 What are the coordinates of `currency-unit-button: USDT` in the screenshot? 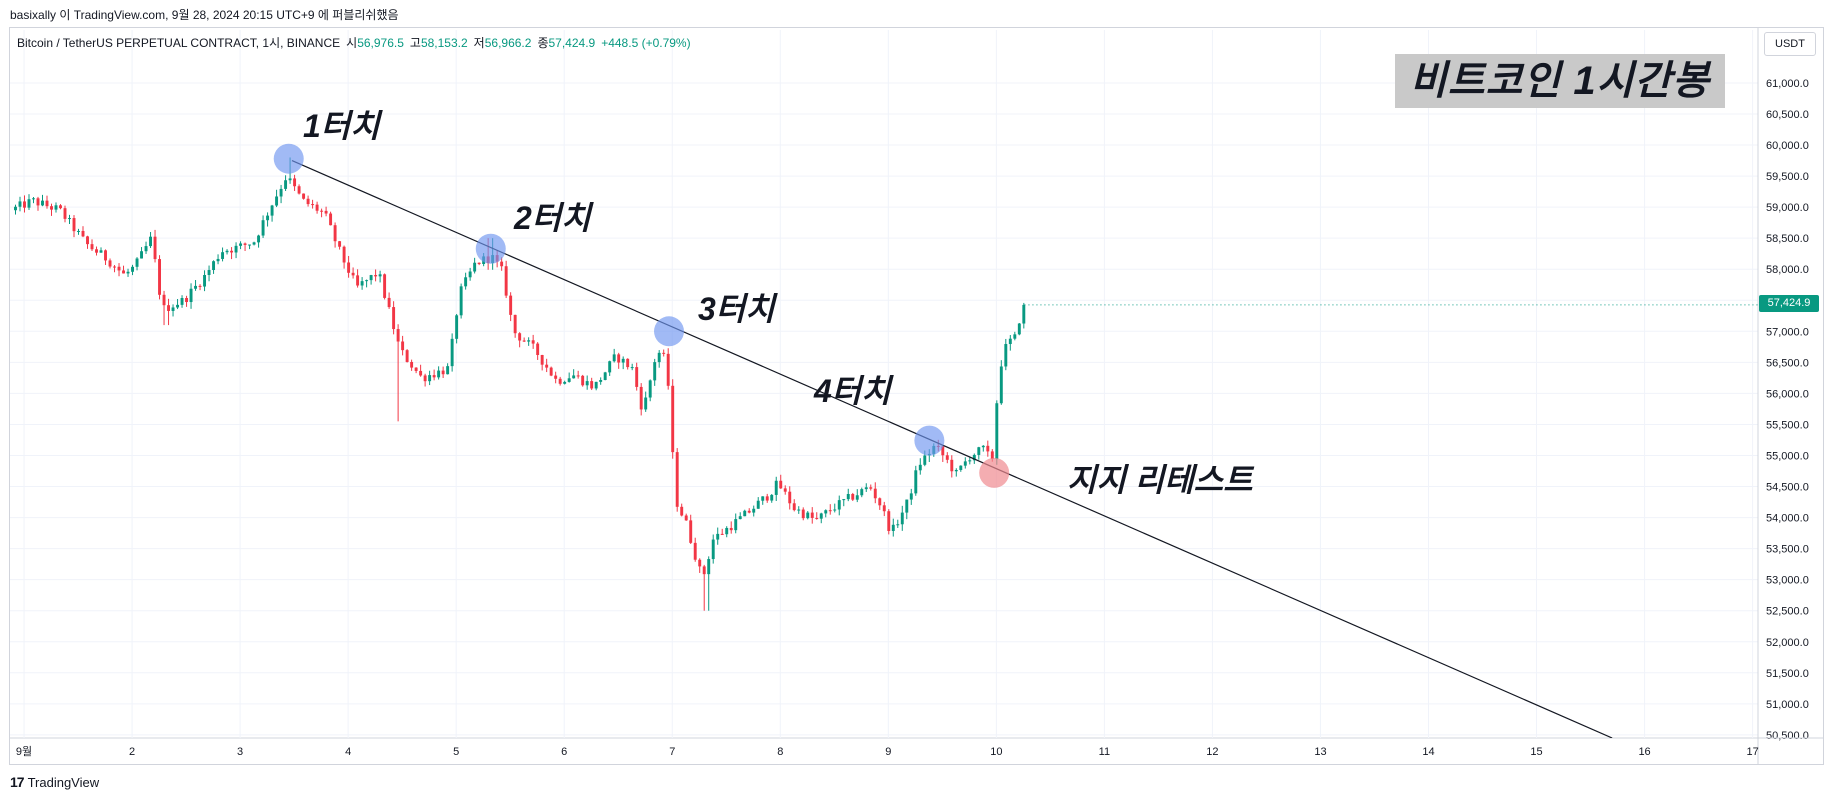 It's located at (1790, 44).